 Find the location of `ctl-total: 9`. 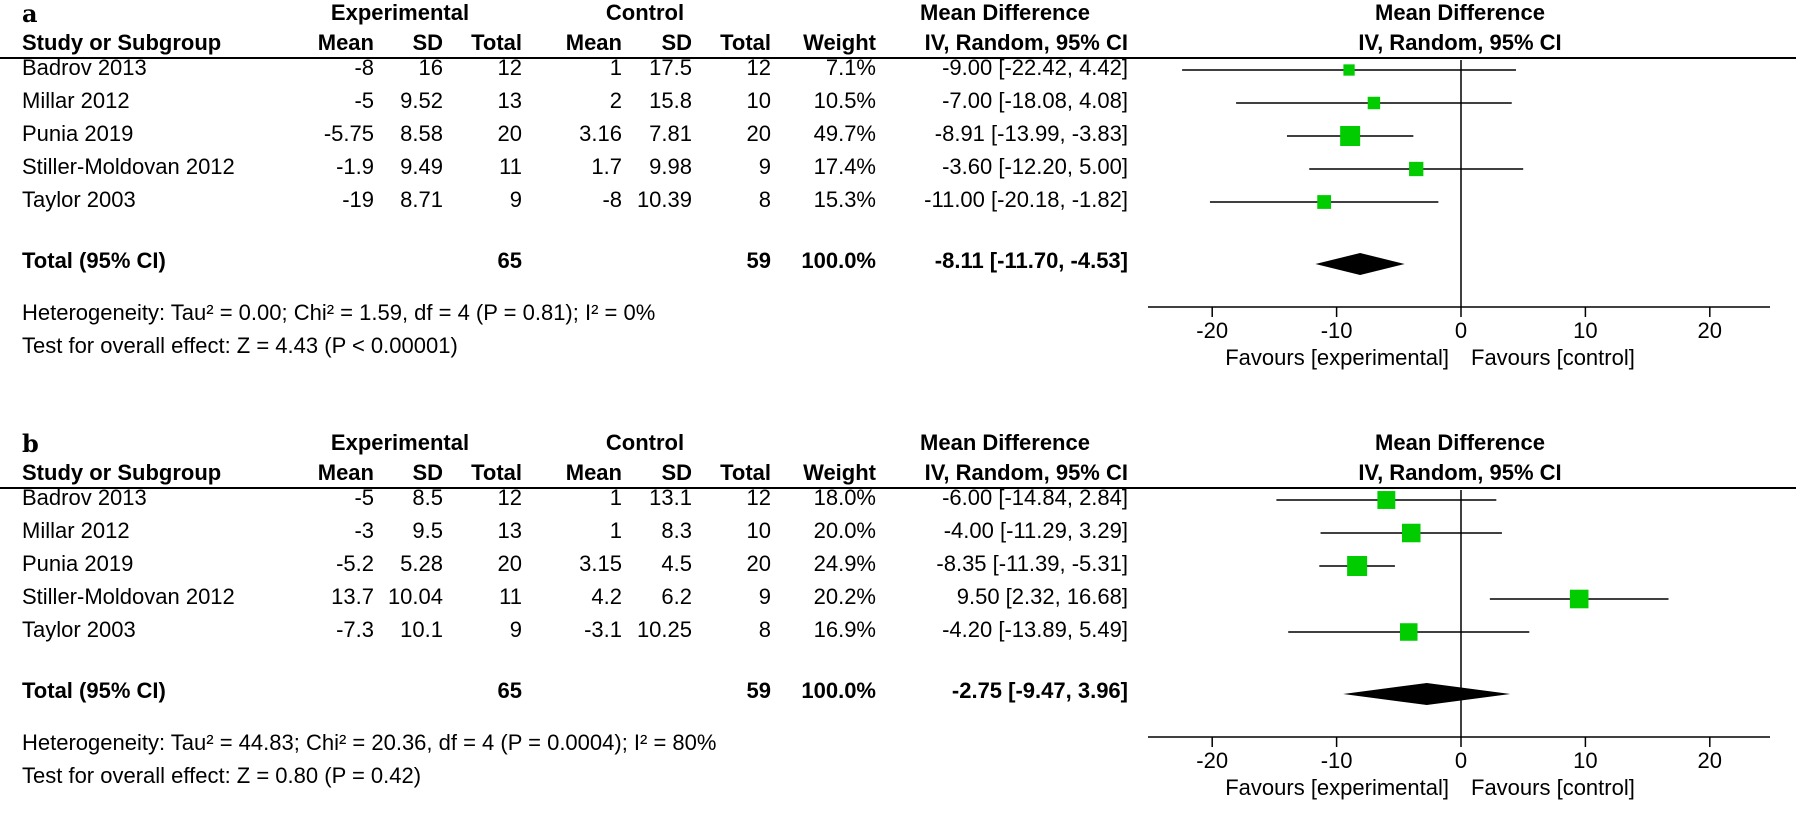

ctl-total: 9 is located at coordinates (764, 596).